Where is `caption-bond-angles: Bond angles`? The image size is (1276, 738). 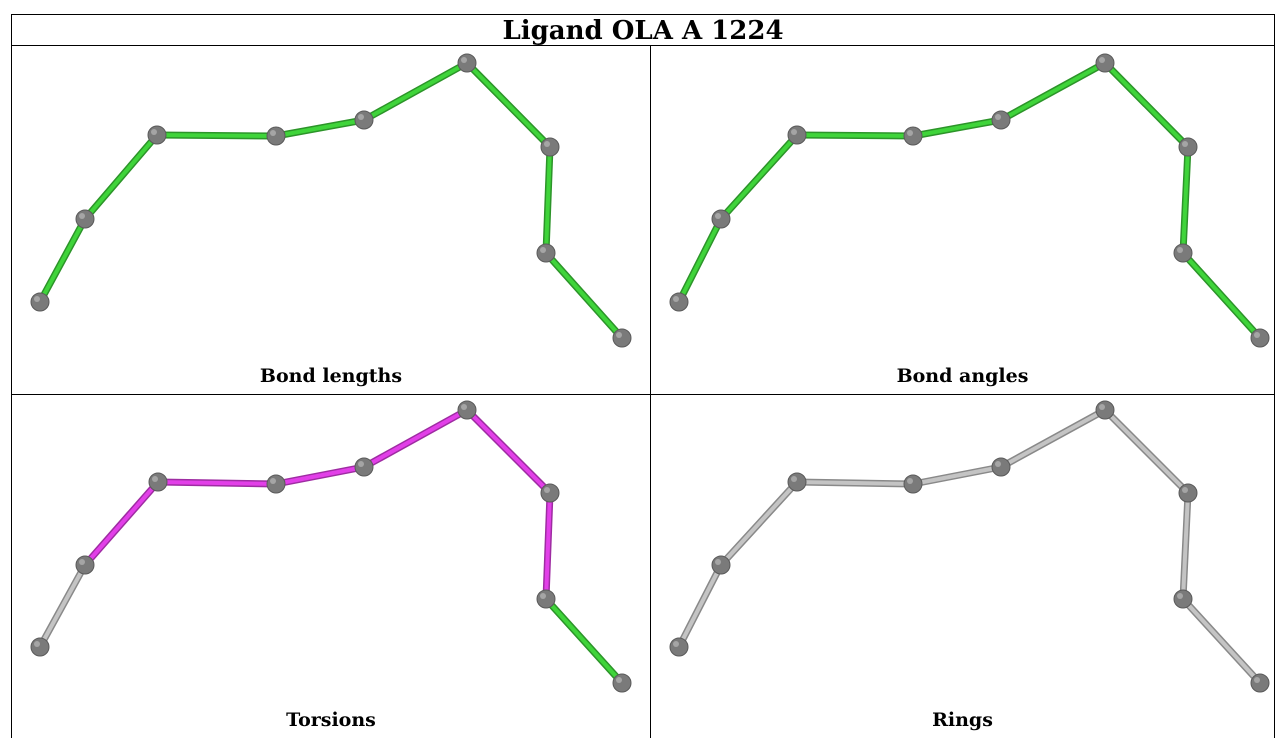 caption-bond-angles: Bond angles is located at coordinates (962, 376).